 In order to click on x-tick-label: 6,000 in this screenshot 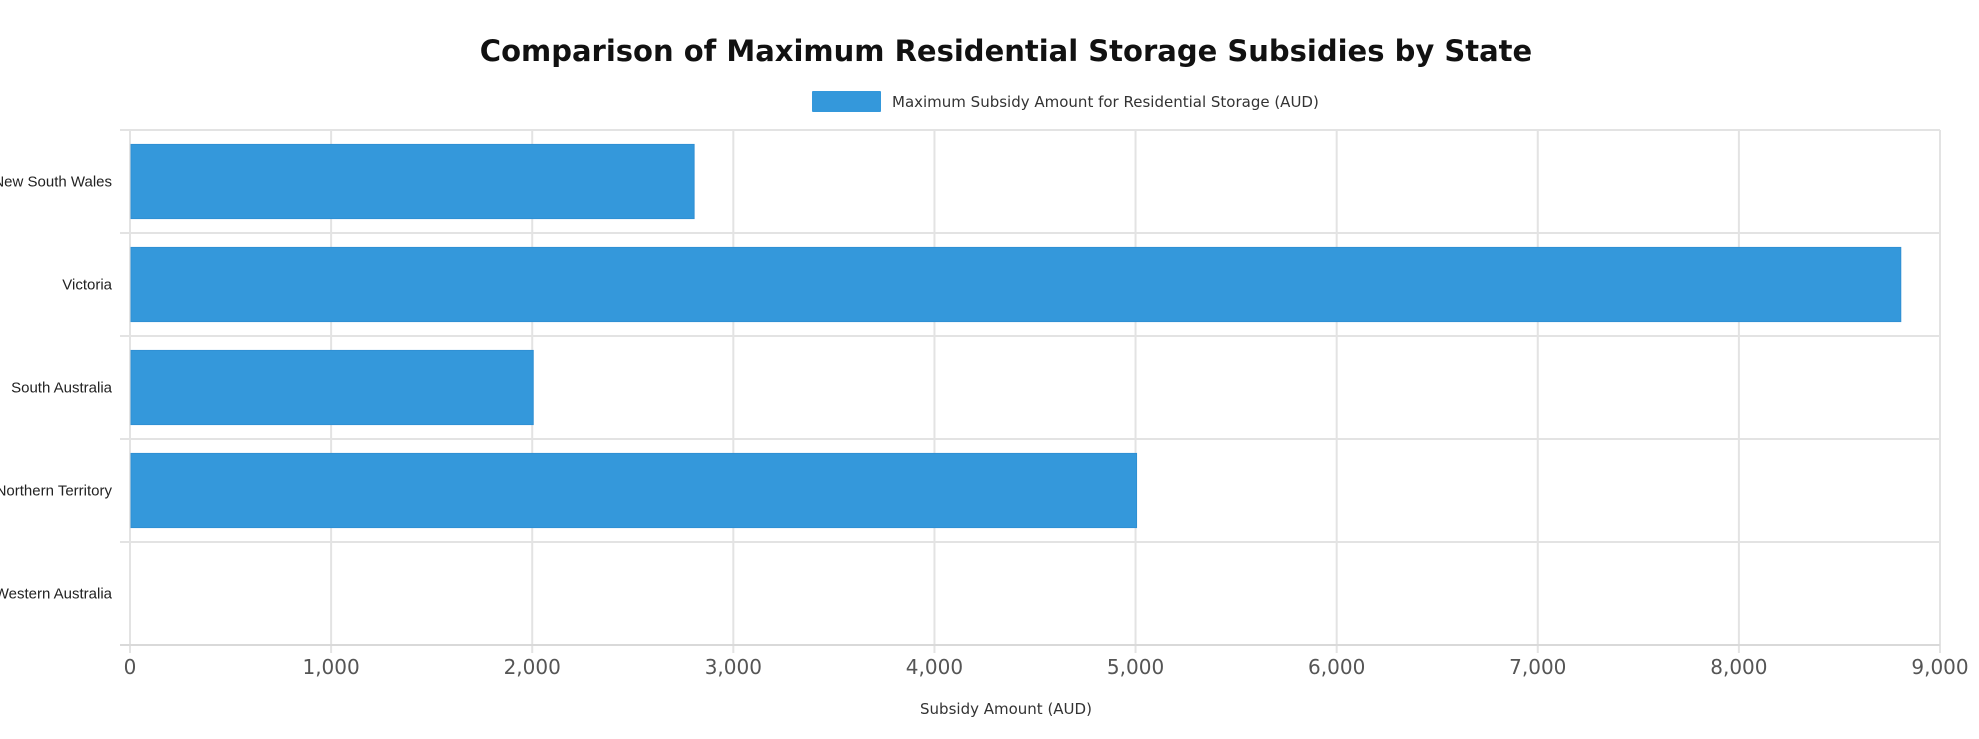, I will do `click(1336, 667)`.